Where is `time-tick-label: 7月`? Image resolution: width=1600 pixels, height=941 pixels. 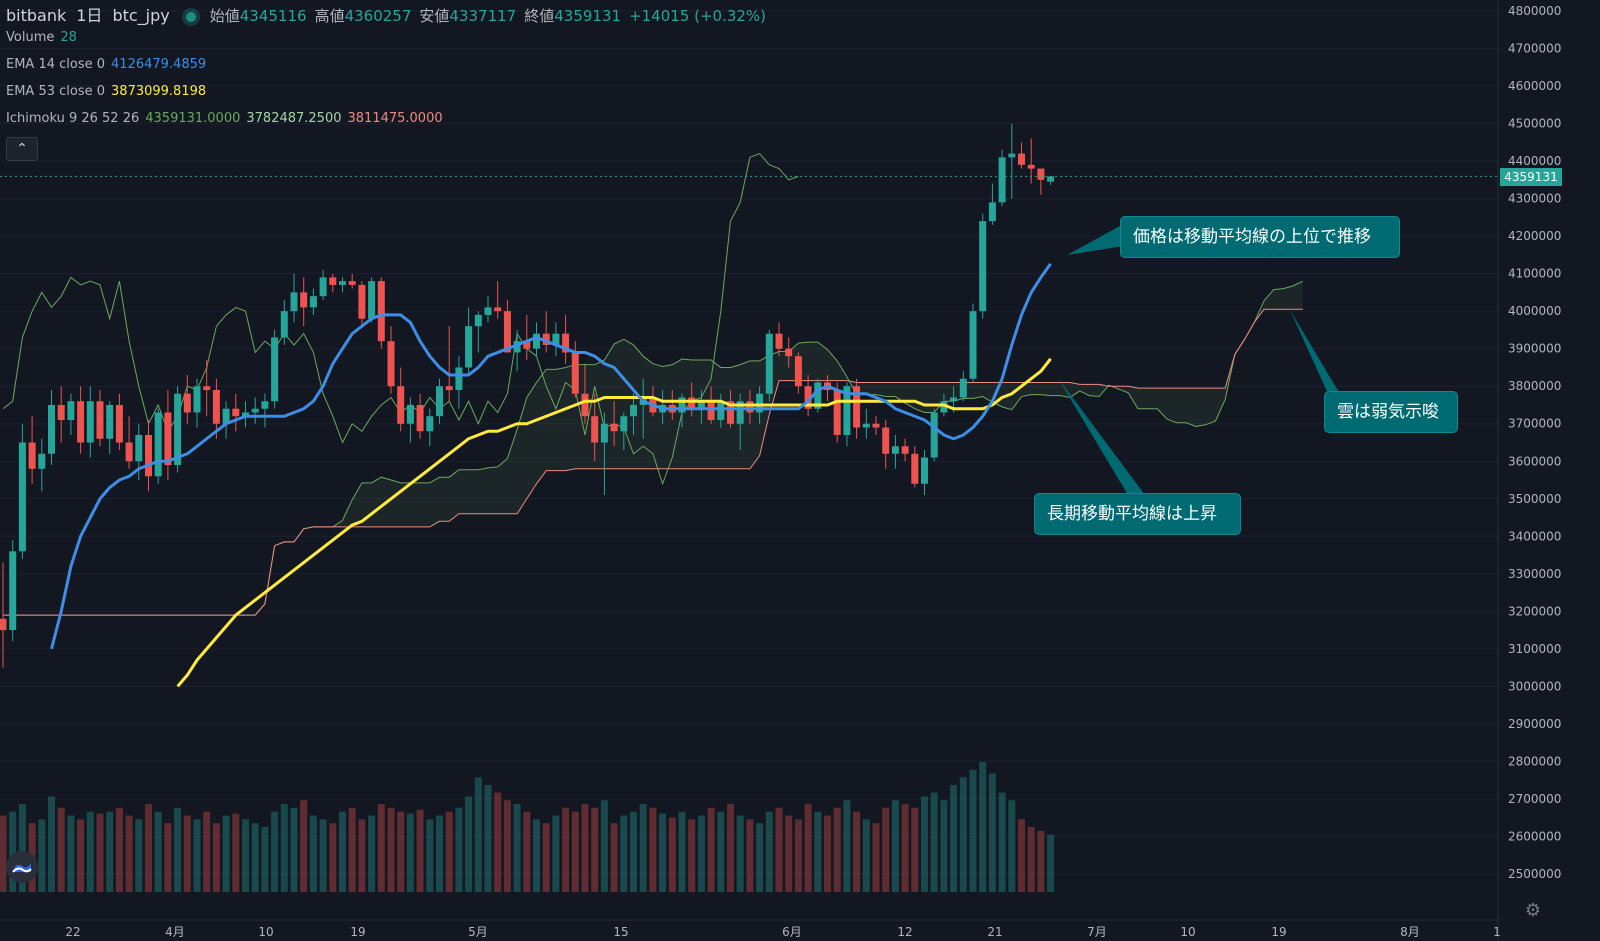
time-tick-label: 7月 is located at coordinates (1097, 932).